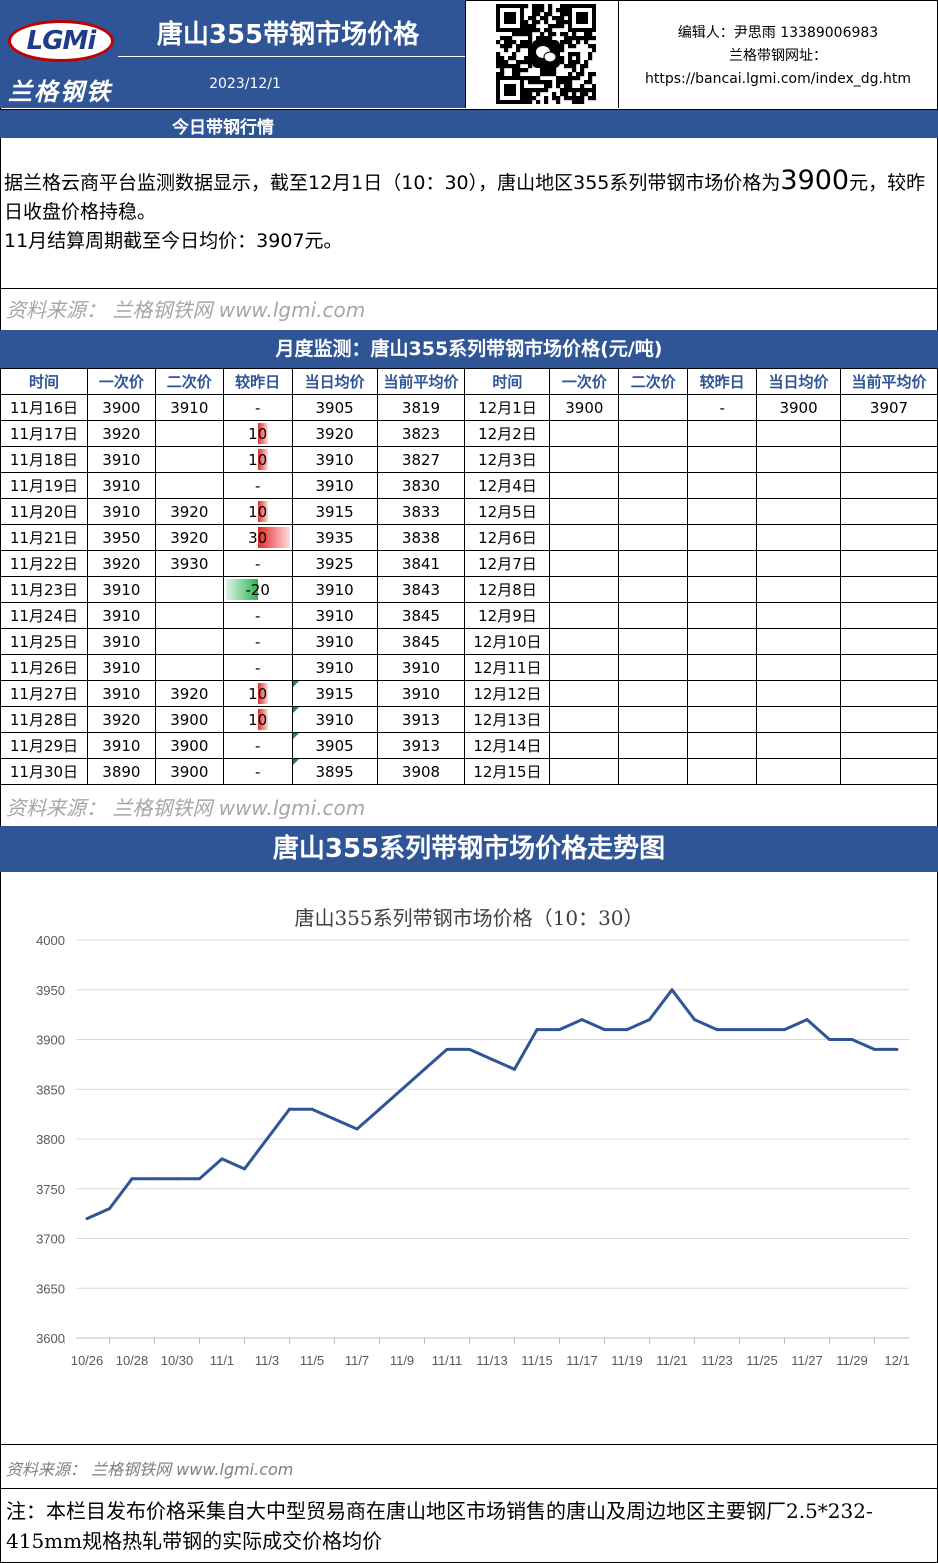 The width and height of the screenshot is (938, 1563). What do you see at coordinates (469, 615) in the screenshot?
I see `table-row: 11月24日 3910 - 3910 3845 12月9日` at bounding box center [469, 615].